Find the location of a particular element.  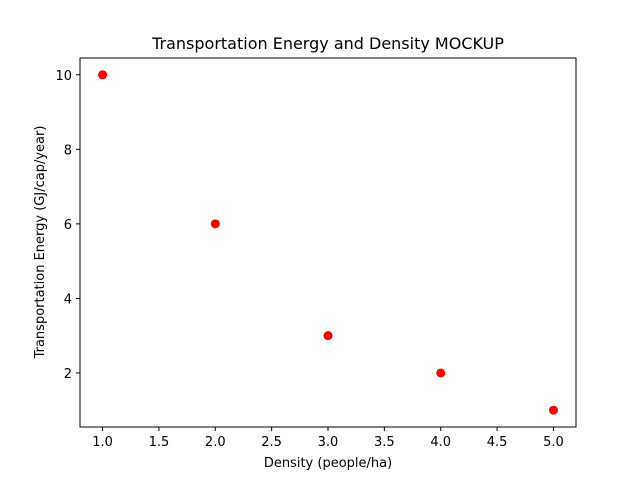

x-tick-label: 1.5 is located at coordinates (159, 442).